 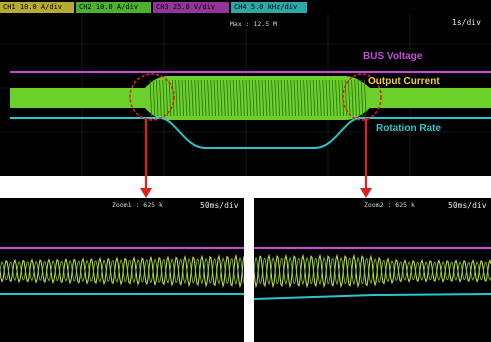 I want to click on zoom-left-plot, so click(x=122, y=271).